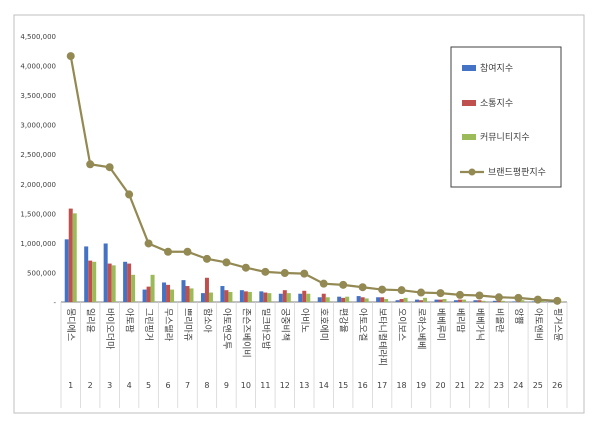  Describe the element at coordinates (285, 324) in the screenshot. I see `category-label: 궁중비책` at that location.